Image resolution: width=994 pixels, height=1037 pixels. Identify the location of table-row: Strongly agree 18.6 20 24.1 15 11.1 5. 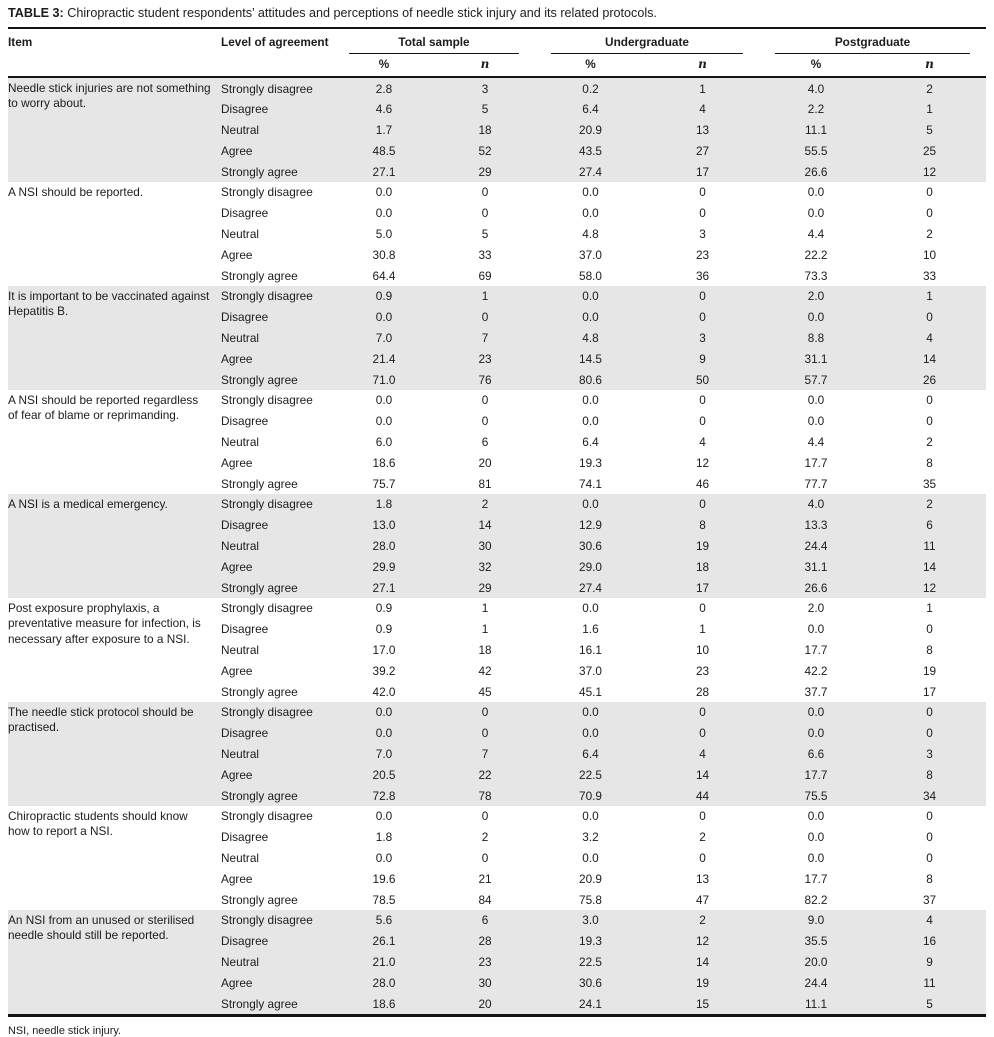
(497, 1004).